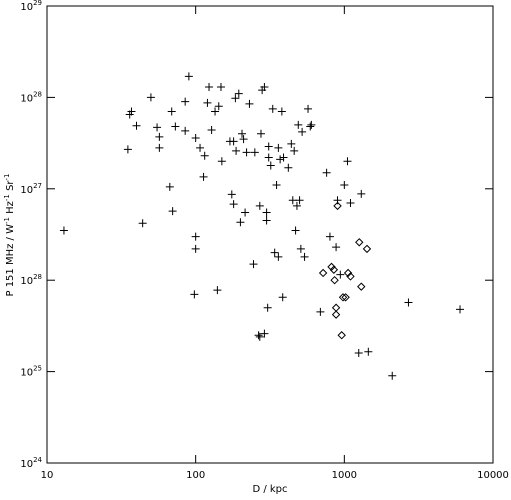 The image size is (511, 500). I want to click on y-tick-label: 1029, so click(31, 6).